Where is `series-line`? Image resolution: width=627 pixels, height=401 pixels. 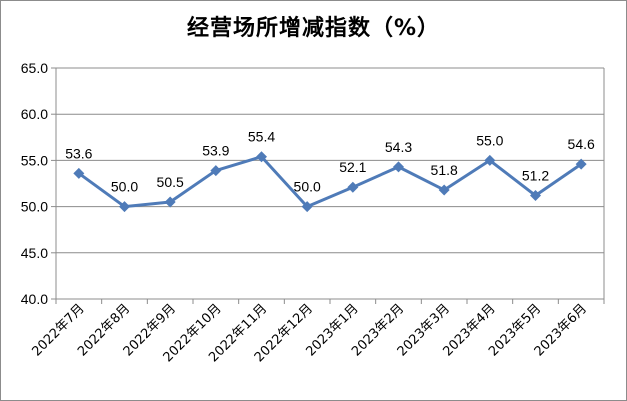
series-line is located at coordinates (330, 182).